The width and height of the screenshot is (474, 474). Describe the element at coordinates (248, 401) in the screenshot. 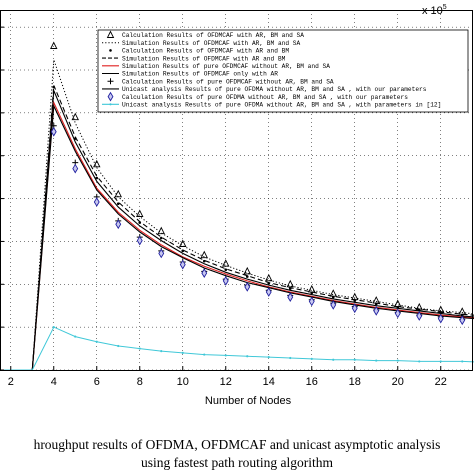

I see `x-axis-label: Number of Nodes` at that location.